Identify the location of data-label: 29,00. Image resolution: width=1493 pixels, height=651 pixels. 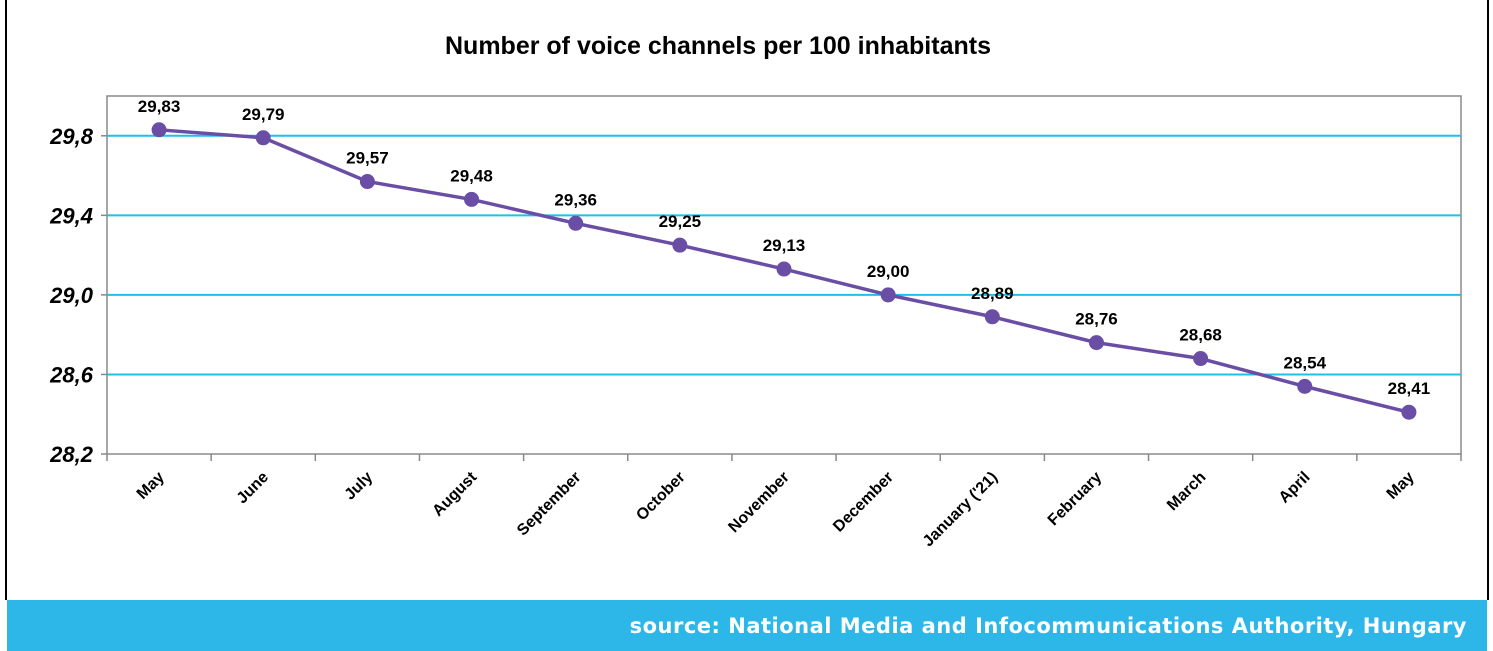
(888, 271).